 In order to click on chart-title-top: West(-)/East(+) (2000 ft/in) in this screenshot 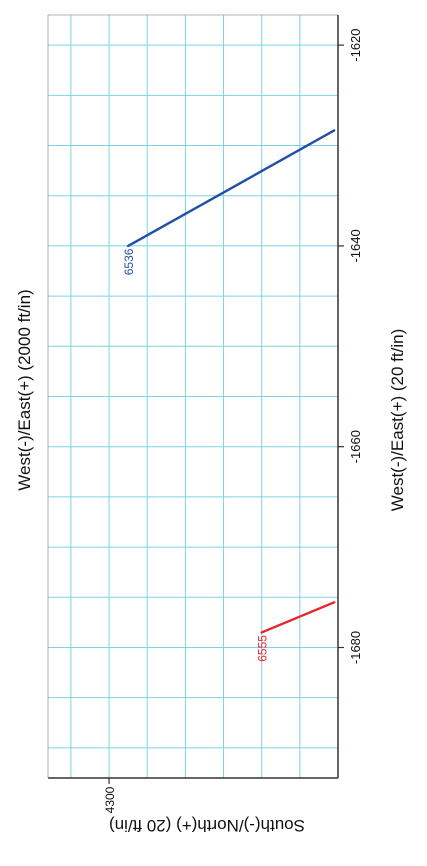, I will do `click(24, 389)`.